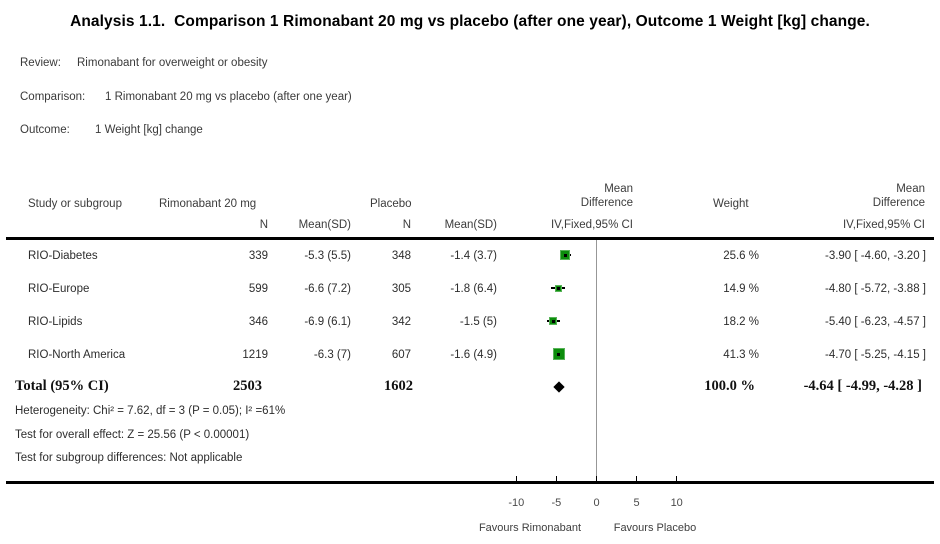  What do you see at coordinates (327, 289) in the screenshot?
I see `mean-sd1-value: -6.6 (7.2)` at bounding box center [327, 289].